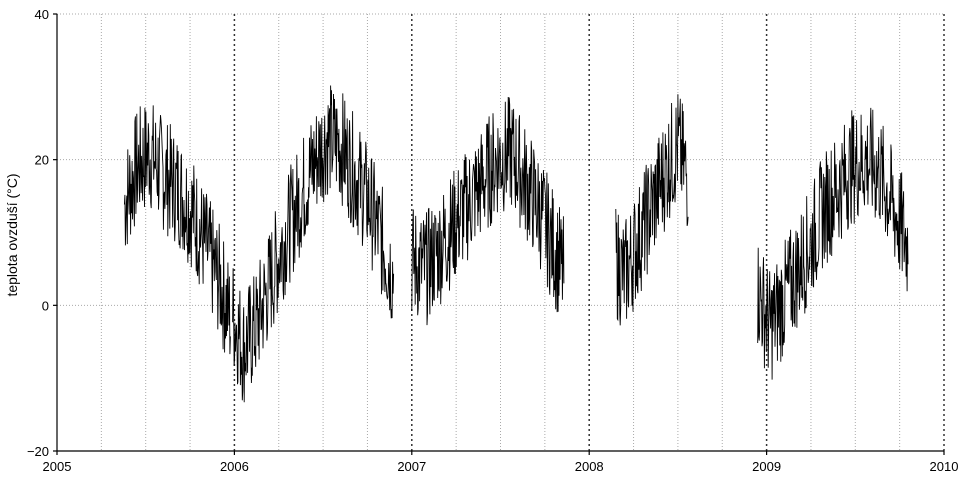 The height and width of the screenshot is (478, 965). I want to click on x-tick-label: 2008, so click(589, 466).